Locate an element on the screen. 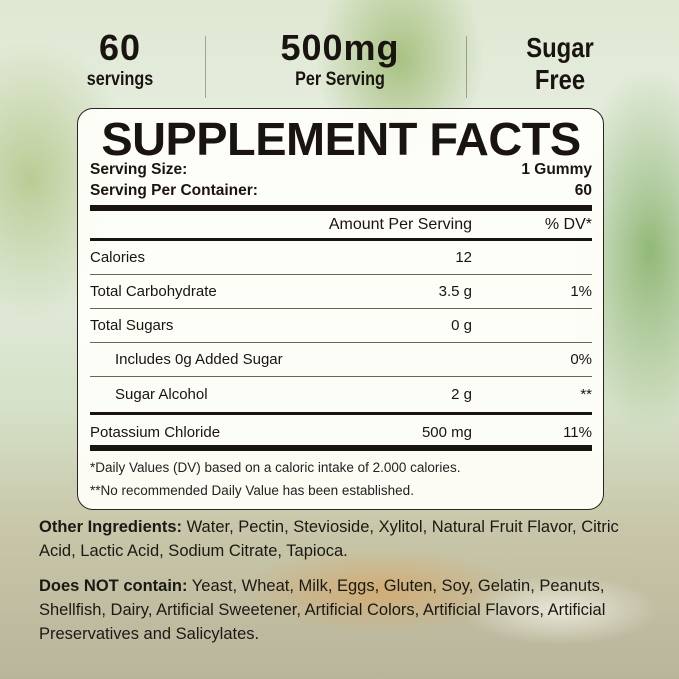 The image size is (679, 679). nutrient-name: Calories is located at coordinates (118, 257).